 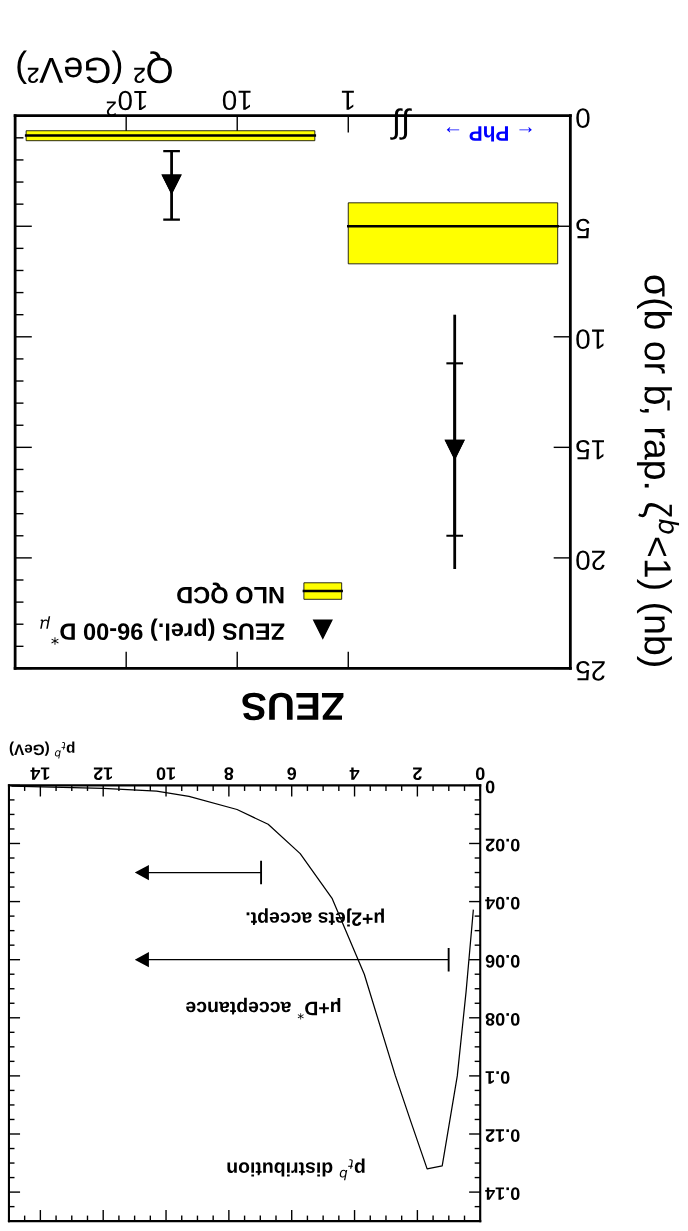 I want to click on annotation: p$_{t}$$^{b}$ distribution, so click(x=296, y=1169).